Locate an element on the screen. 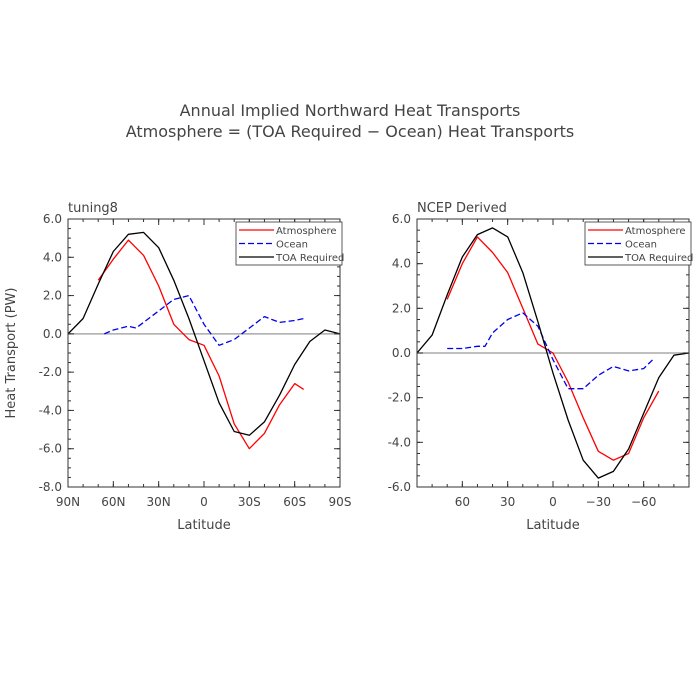 The width and height of the screenshot is (700, 700). panel-title: tuning8 is located at coordinates (93, 208).